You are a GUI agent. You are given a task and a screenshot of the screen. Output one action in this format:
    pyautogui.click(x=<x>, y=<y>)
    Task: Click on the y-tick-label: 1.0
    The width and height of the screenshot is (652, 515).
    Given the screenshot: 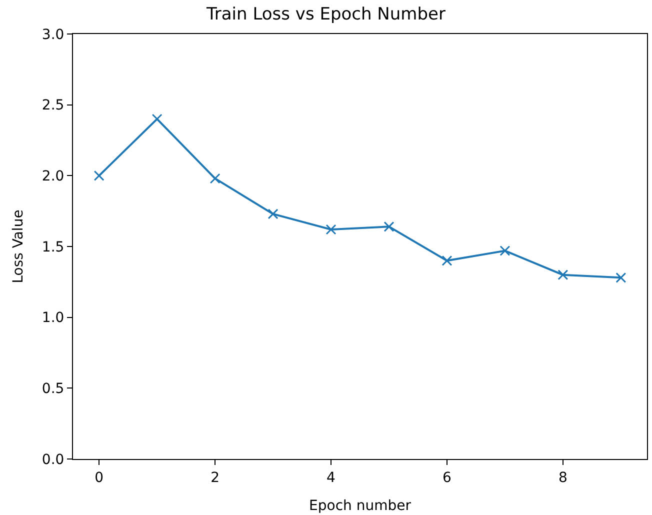 What is the action you would take?
    pyautogui.click(x=53, y=318)
    